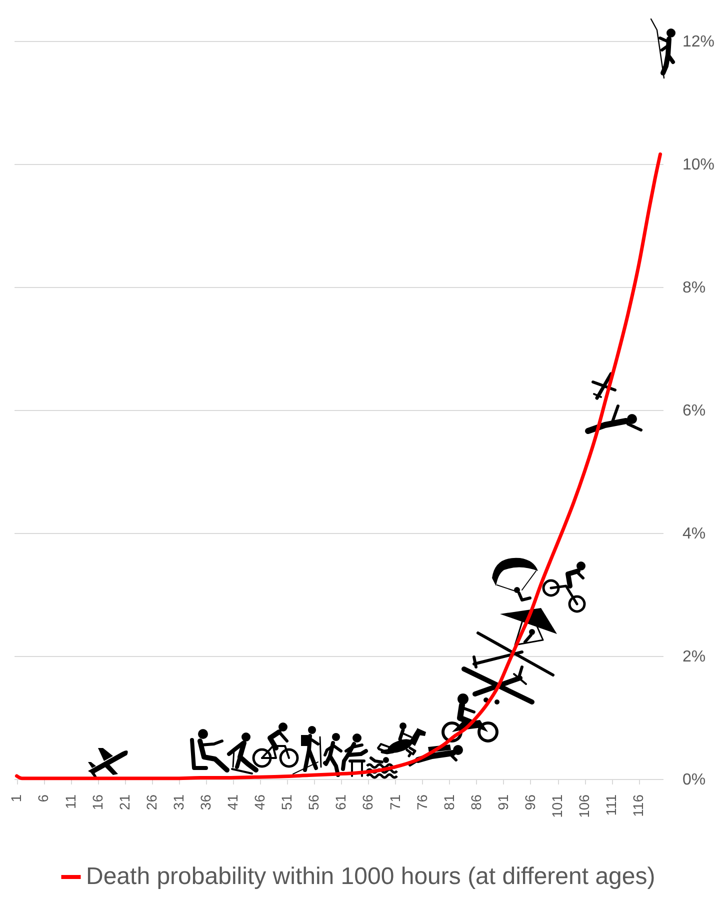 The height and width of the screenshot is (900, 720). I want to click on x-tick-label: 26, so click(151, 802).